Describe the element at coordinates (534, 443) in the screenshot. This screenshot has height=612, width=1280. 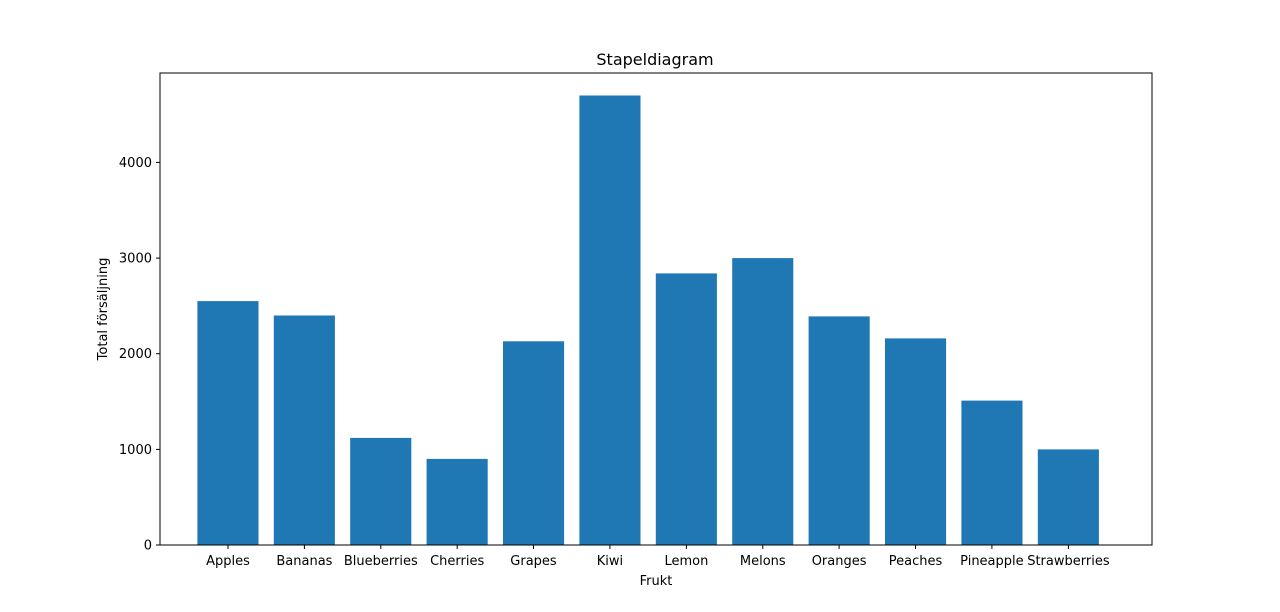
I see `bar-grapes` at that location.